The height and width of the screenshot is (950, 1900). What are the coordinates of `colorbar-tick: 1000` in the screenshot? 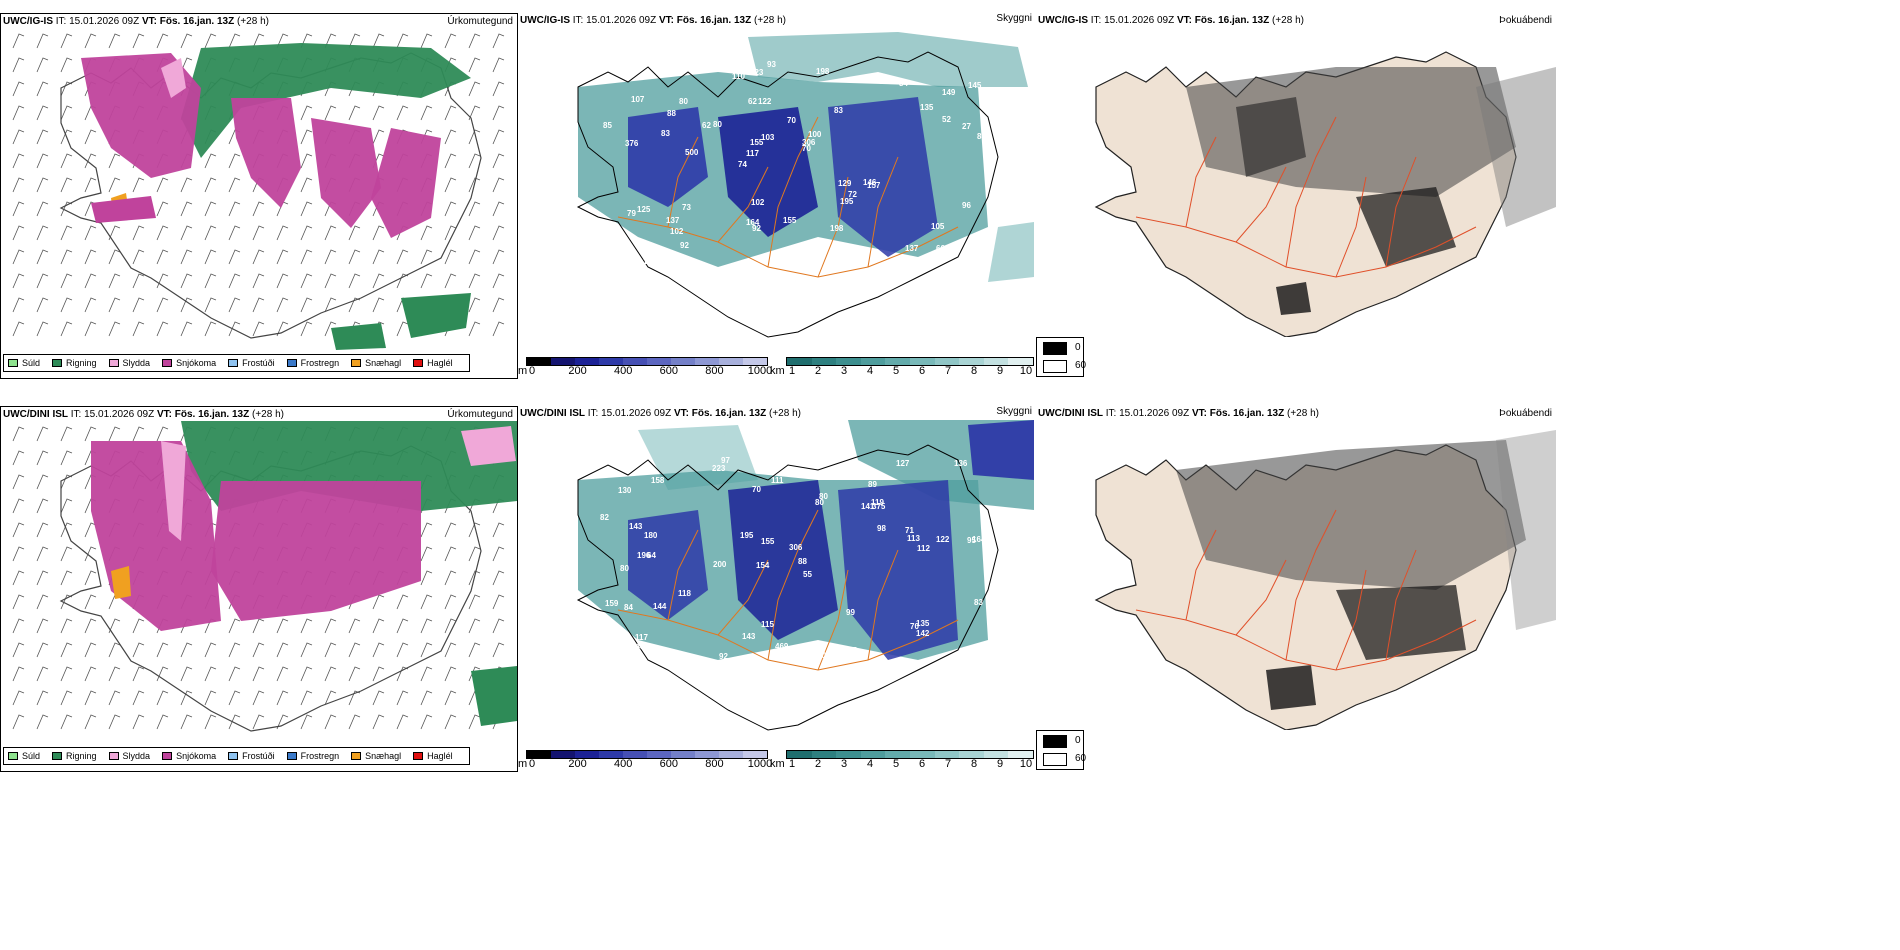 It's located at (760, 371).